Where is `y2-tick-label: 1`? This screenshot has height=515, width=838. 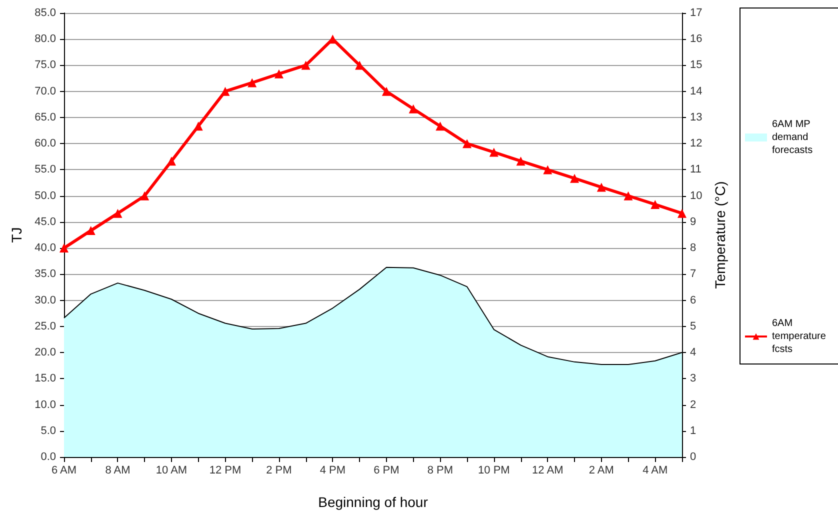 y2-tick-label: 1 is located at coordinates (693, 430).